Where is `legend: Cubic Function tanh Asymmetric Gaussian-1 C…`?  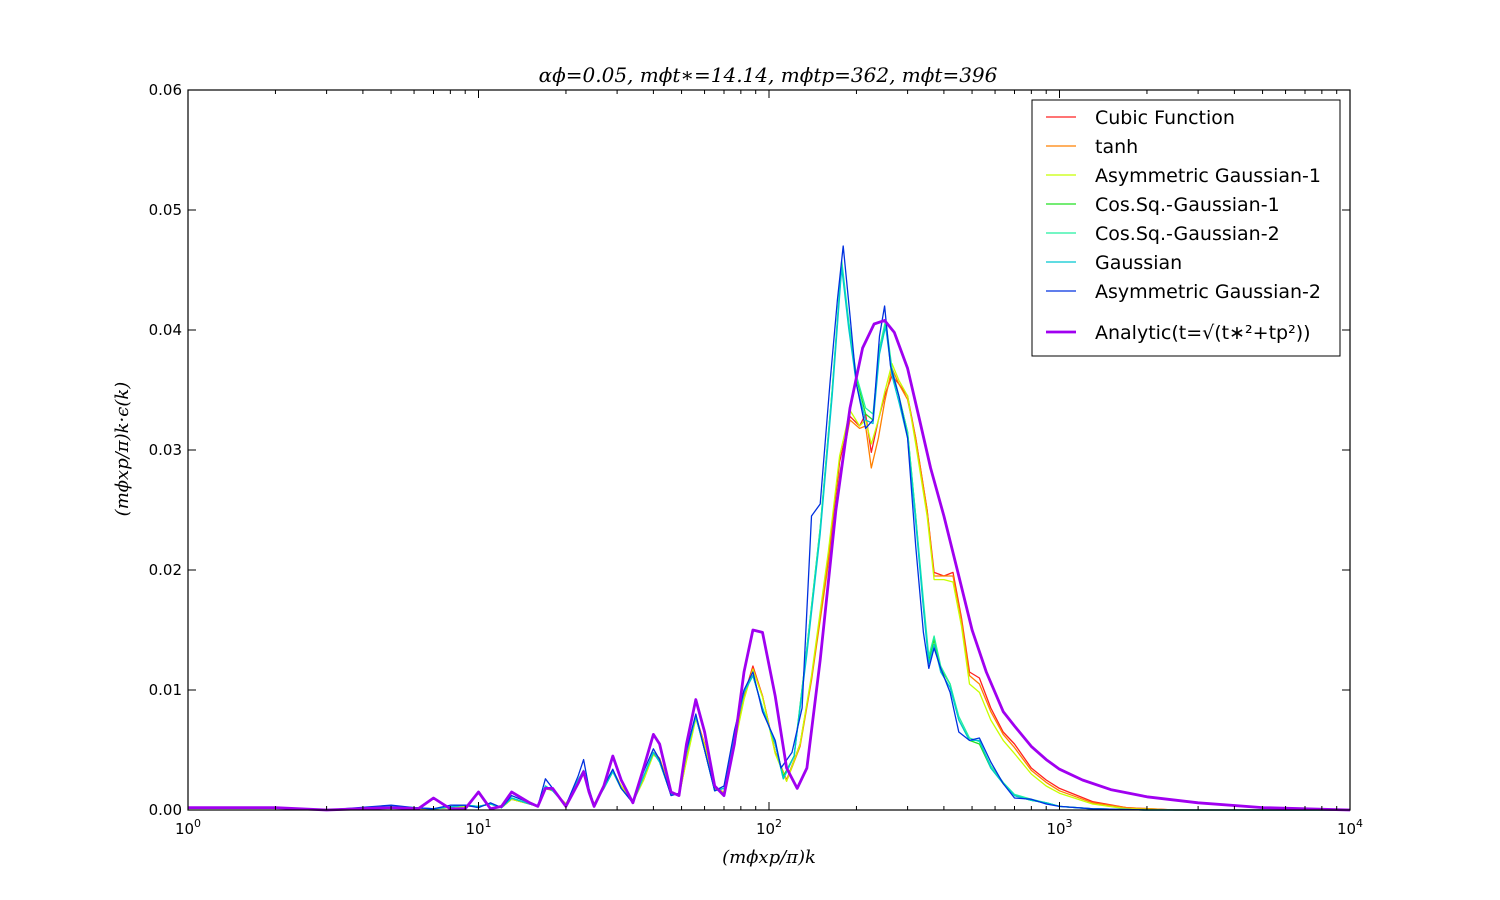
legend: Cubic Function tanh Asymmetric Gaussian-1 C… is located at coordinates (1186, 228).